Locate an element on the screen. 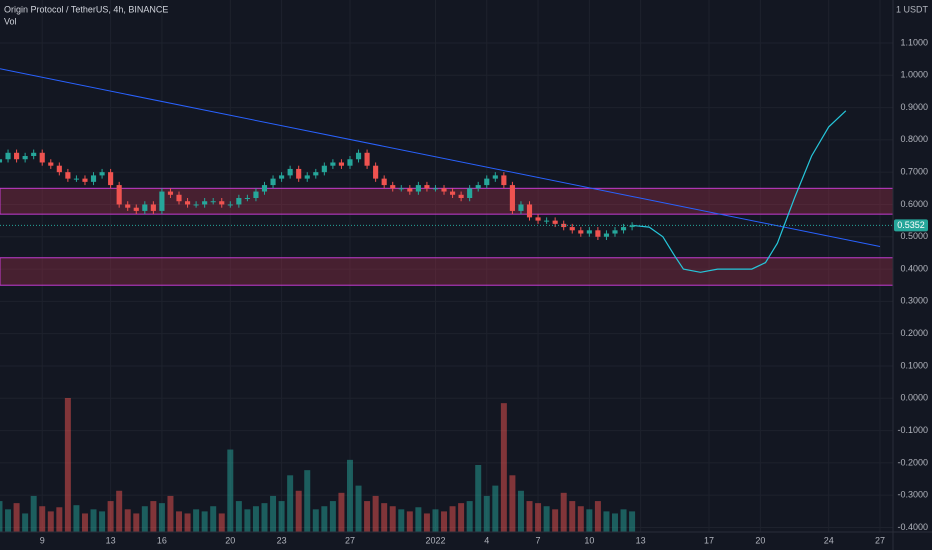  last-price-badge is located at coordinates (911, 225).